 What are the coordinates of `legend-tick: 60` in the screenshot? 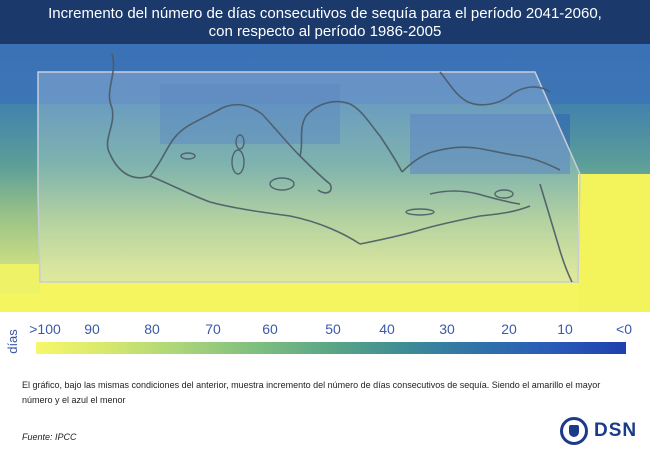 It's located at (270, 329).